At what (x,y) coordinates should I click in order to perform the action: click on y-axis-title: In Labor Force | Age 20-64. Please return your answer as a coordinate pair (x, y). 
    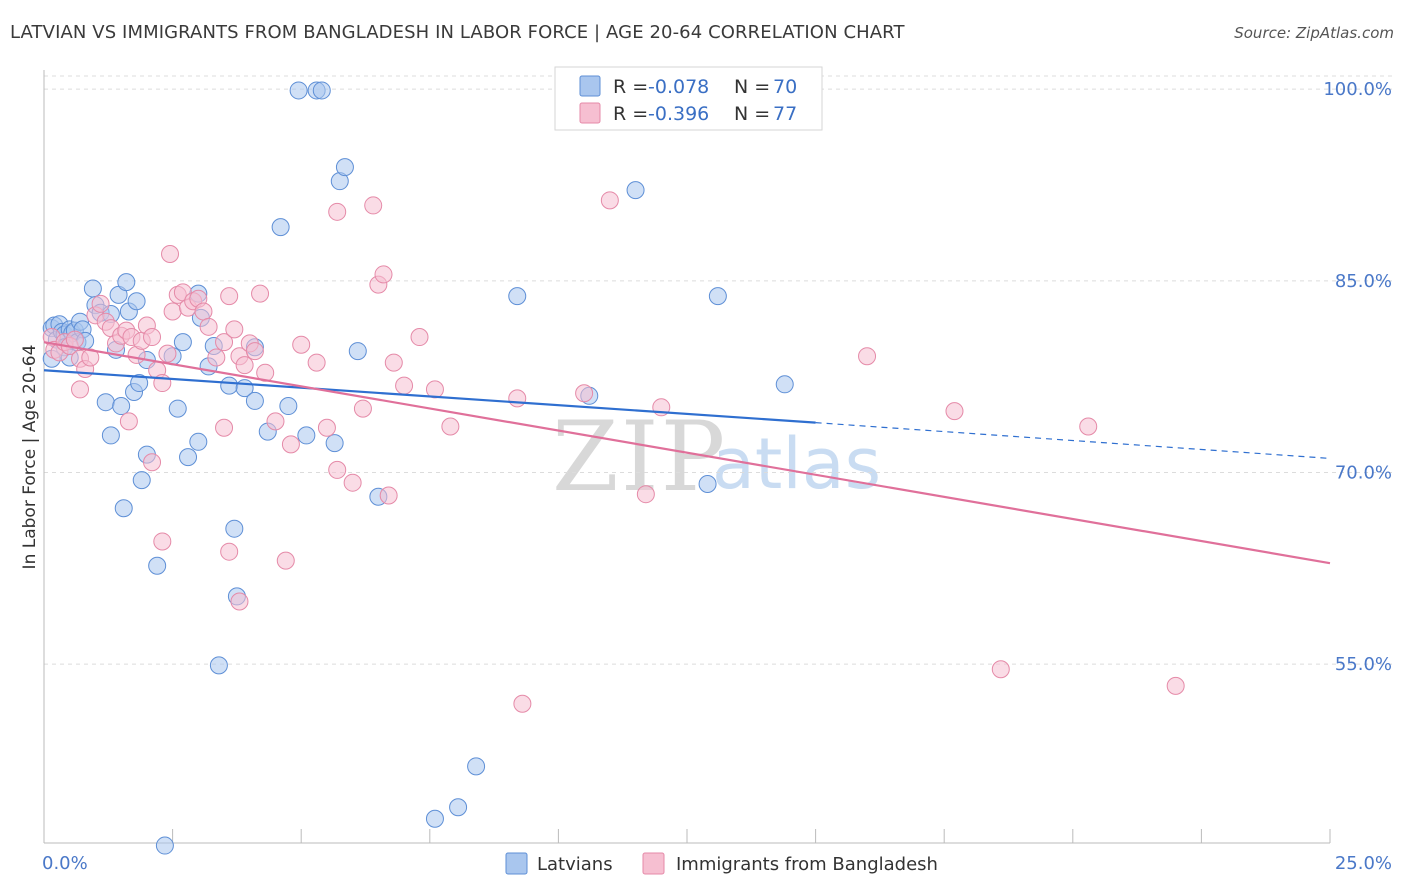
    Looking at the image, I should click on (30, 457).